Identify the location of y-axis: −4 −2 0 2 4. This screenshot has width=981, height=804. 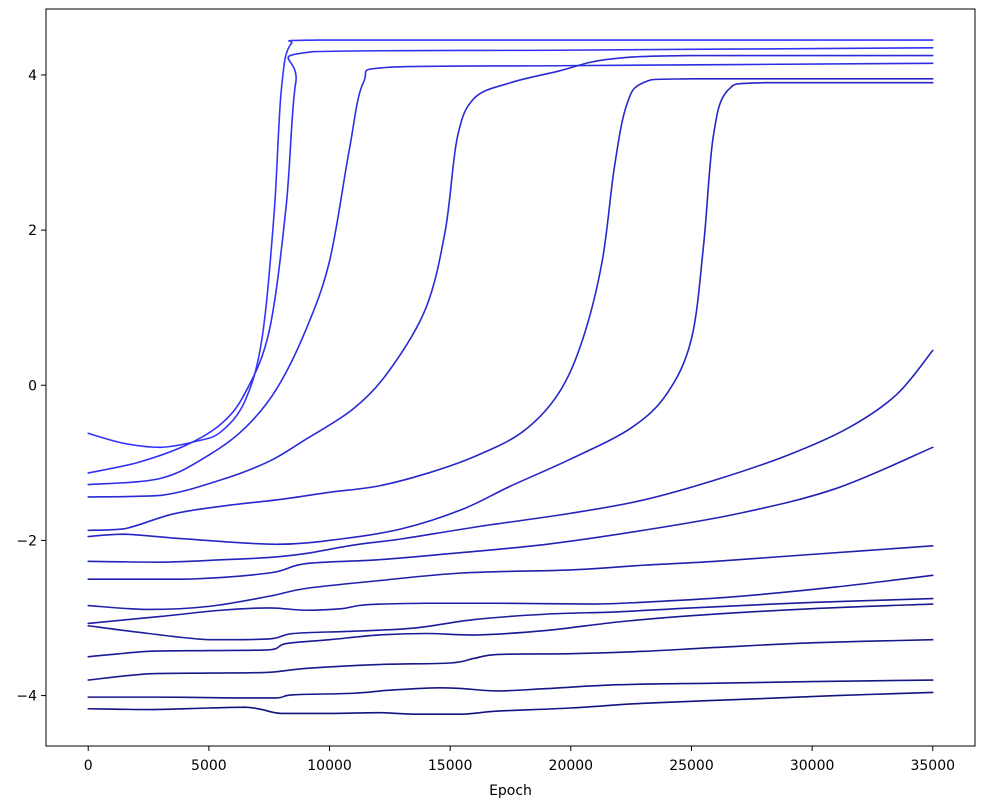
(31, 386).